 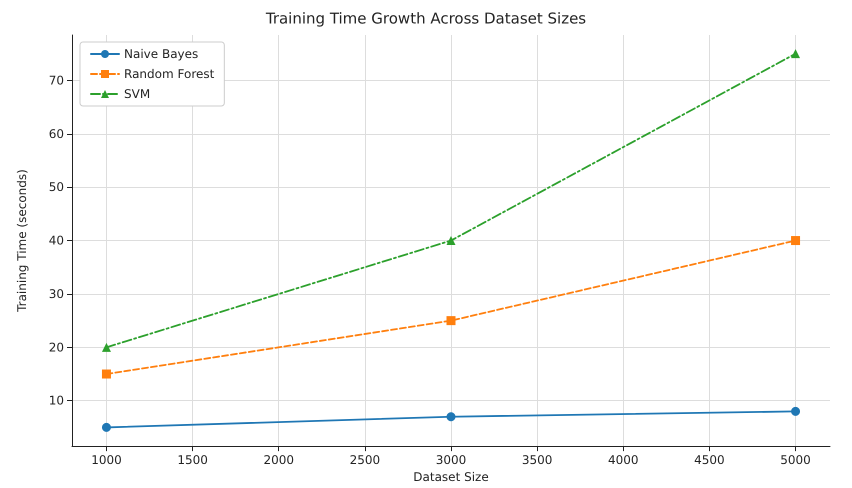 I want to click on x-tick-label: 2500, so click(x=365, y=460).